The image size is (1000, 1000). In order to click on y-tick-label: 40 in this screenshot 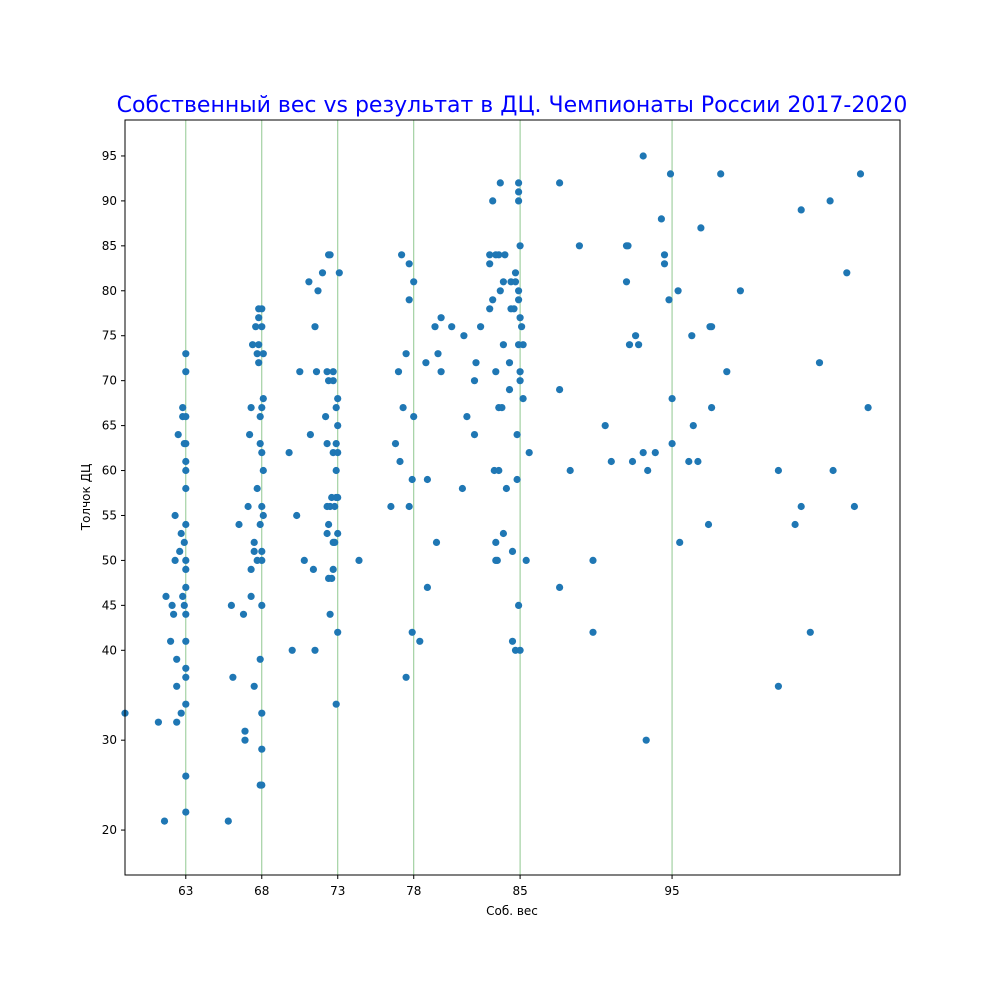, I will do `click(109, 650)`.